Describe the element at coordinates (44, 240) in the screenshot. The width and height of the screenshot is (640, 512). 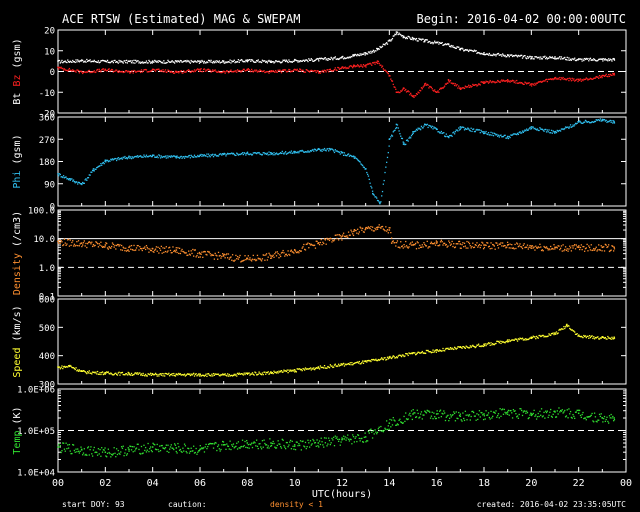
I see `y-tick-label-density: 10.0` at that location.